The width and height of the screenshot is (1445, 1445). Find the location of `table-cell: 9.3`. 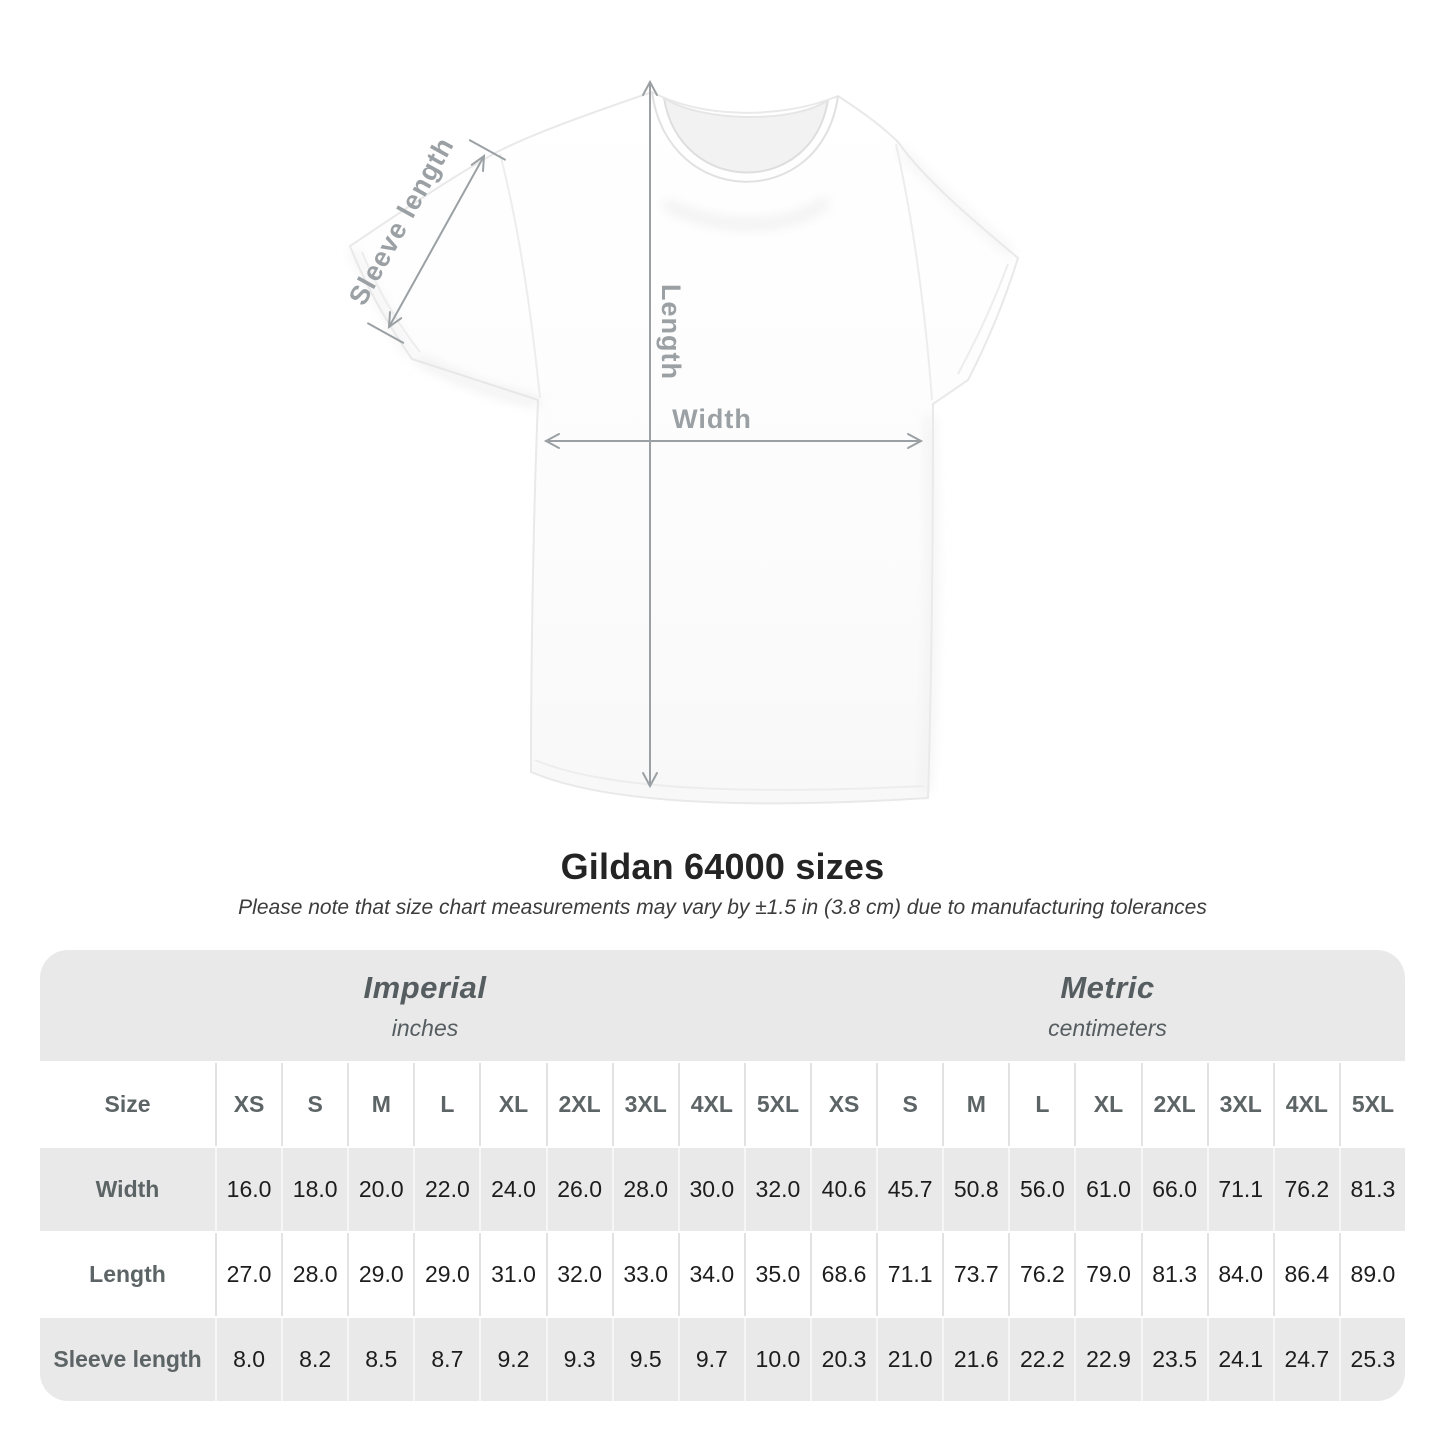

table-cell: 9.3 is located at coordinates (578, 1359).